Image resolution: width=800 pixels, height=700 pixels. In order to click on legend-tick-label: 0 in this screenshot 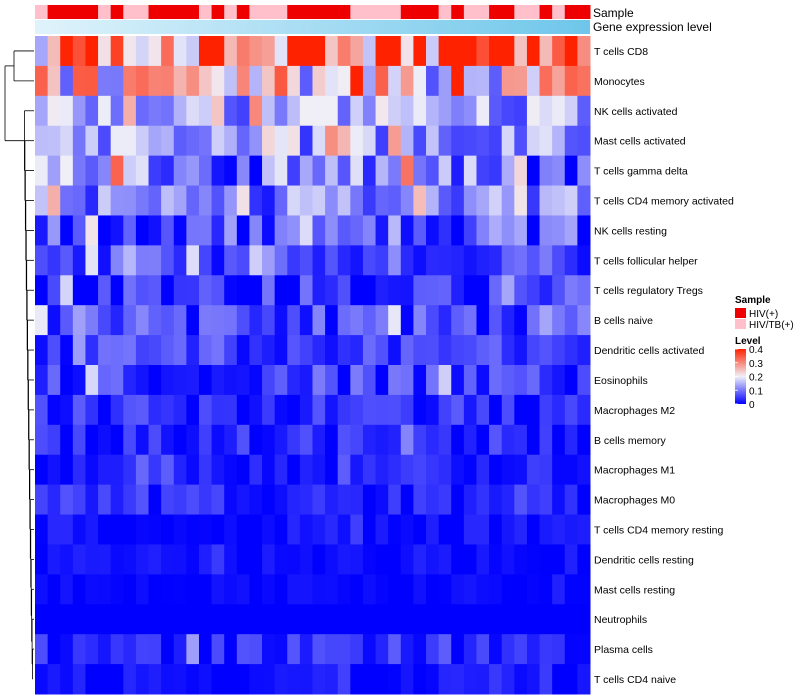, I will do `click(752, 405)`.